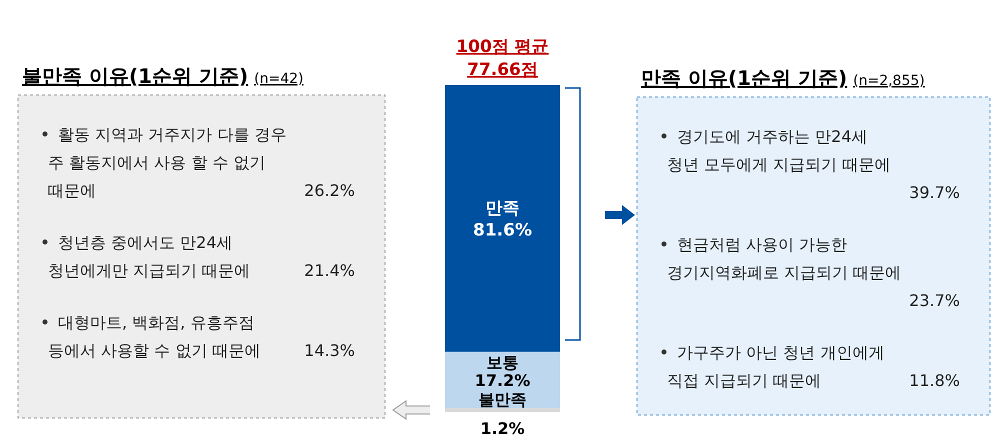  What do you see at coordinates (502, 230) in the screenshot?
I see `data-label: 81.6%` at bounding box center [502, 230].